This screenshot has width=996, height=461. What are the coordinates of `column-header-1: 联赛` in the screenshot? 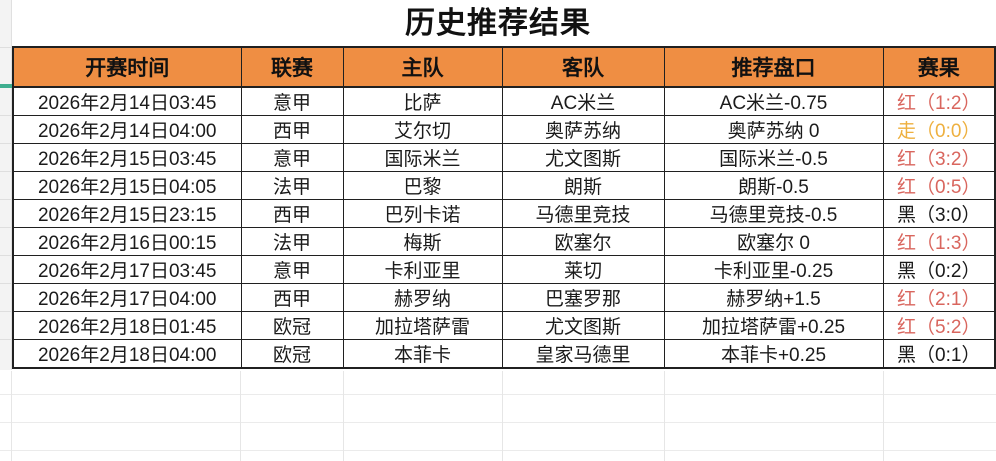 It's located at (292, 67).